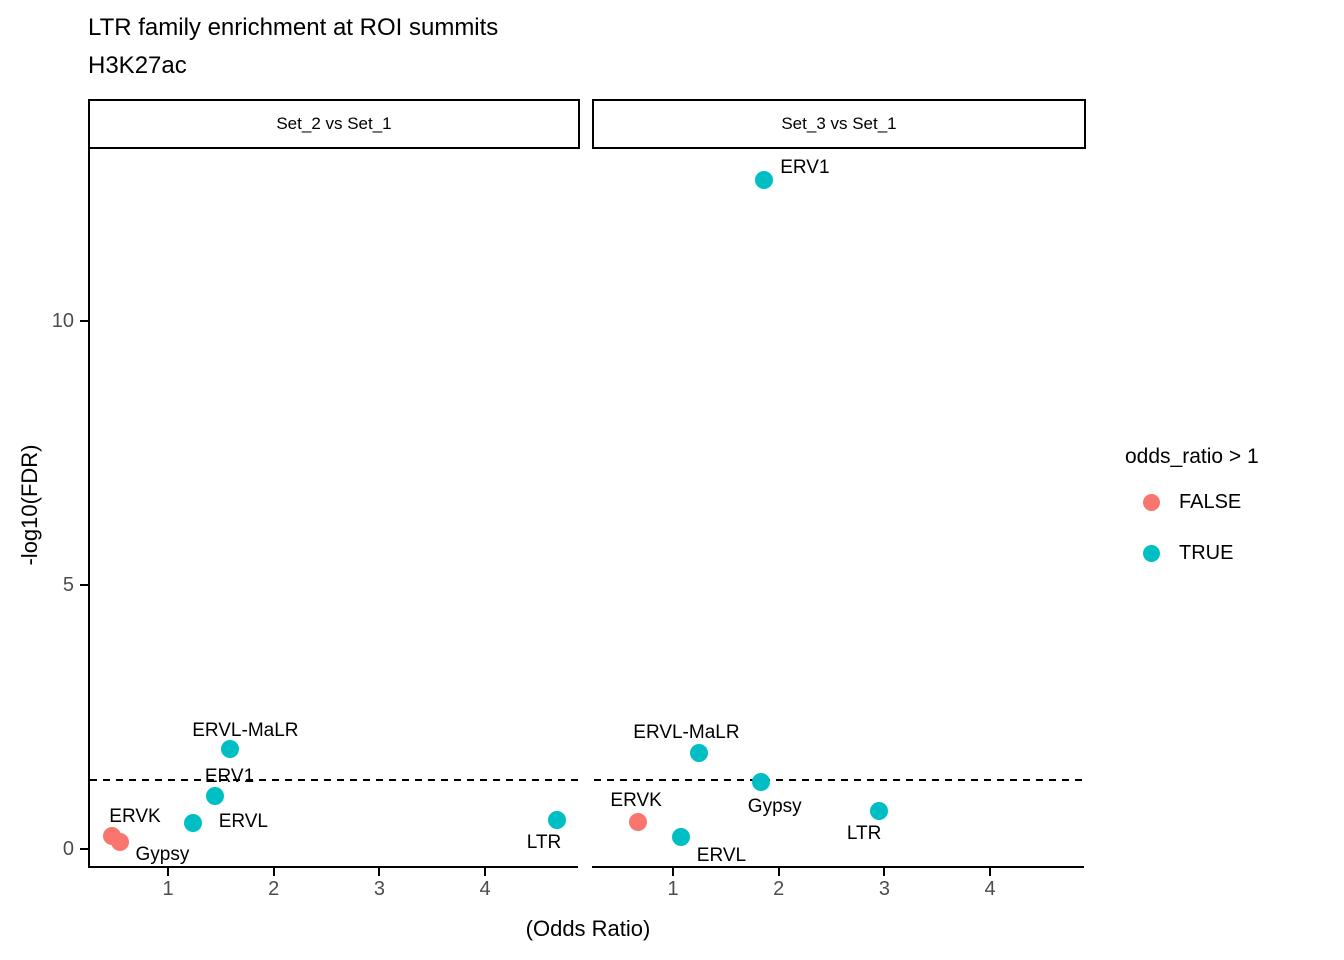 The height and width of the screenshot is (960, 1344). I want to click on facet-strip-label: Set_3 vs Set_1, so click(839, 123).